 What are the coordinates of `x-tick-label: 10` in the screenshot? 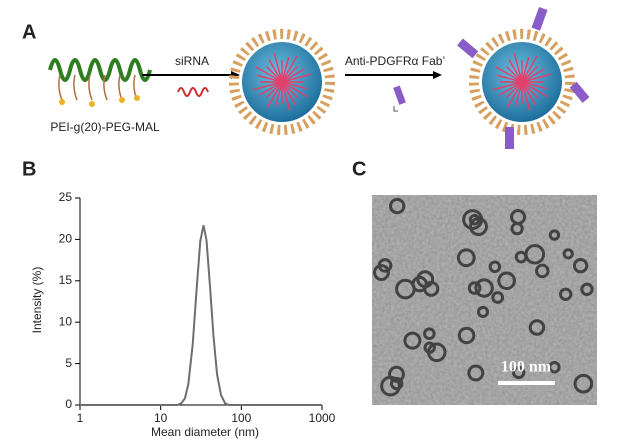 It's located at (161, 418).